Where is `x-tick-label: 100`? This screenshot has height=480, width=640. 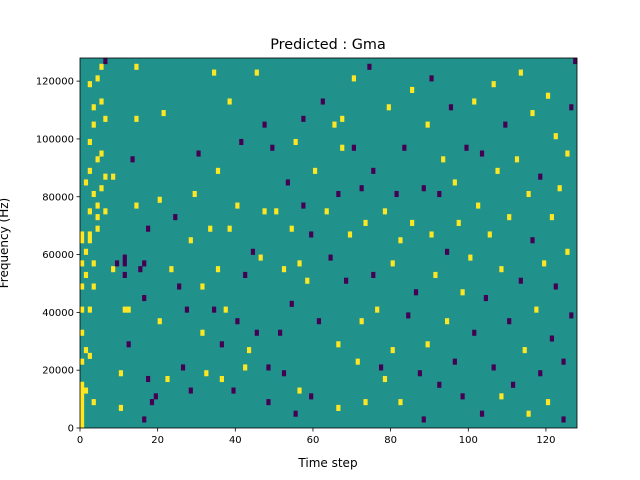
x-tick-label: 100 is located at coordinates (468, 440).